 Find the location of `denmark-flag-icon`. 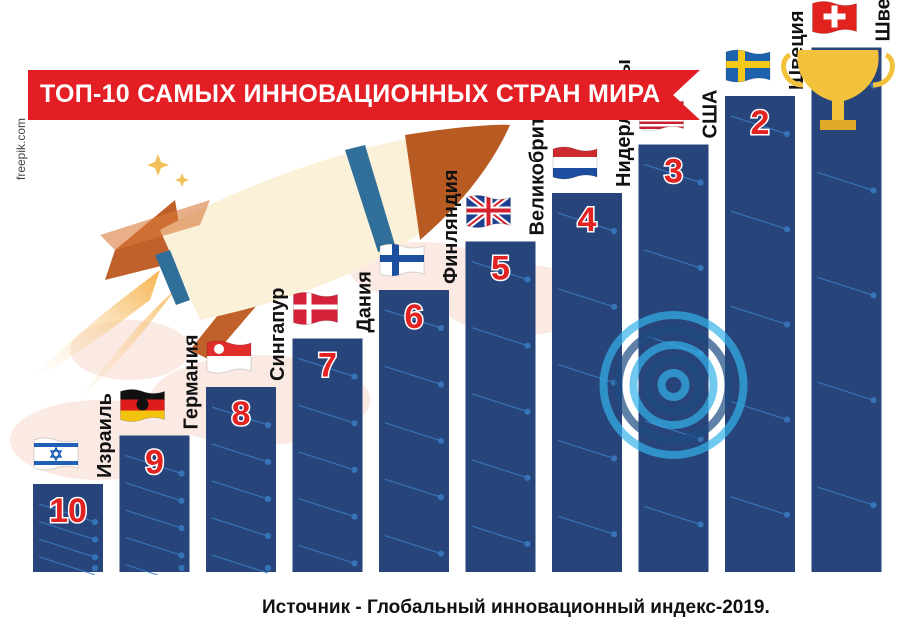

denmark-flag-icon is located at coordinates (315, 308).